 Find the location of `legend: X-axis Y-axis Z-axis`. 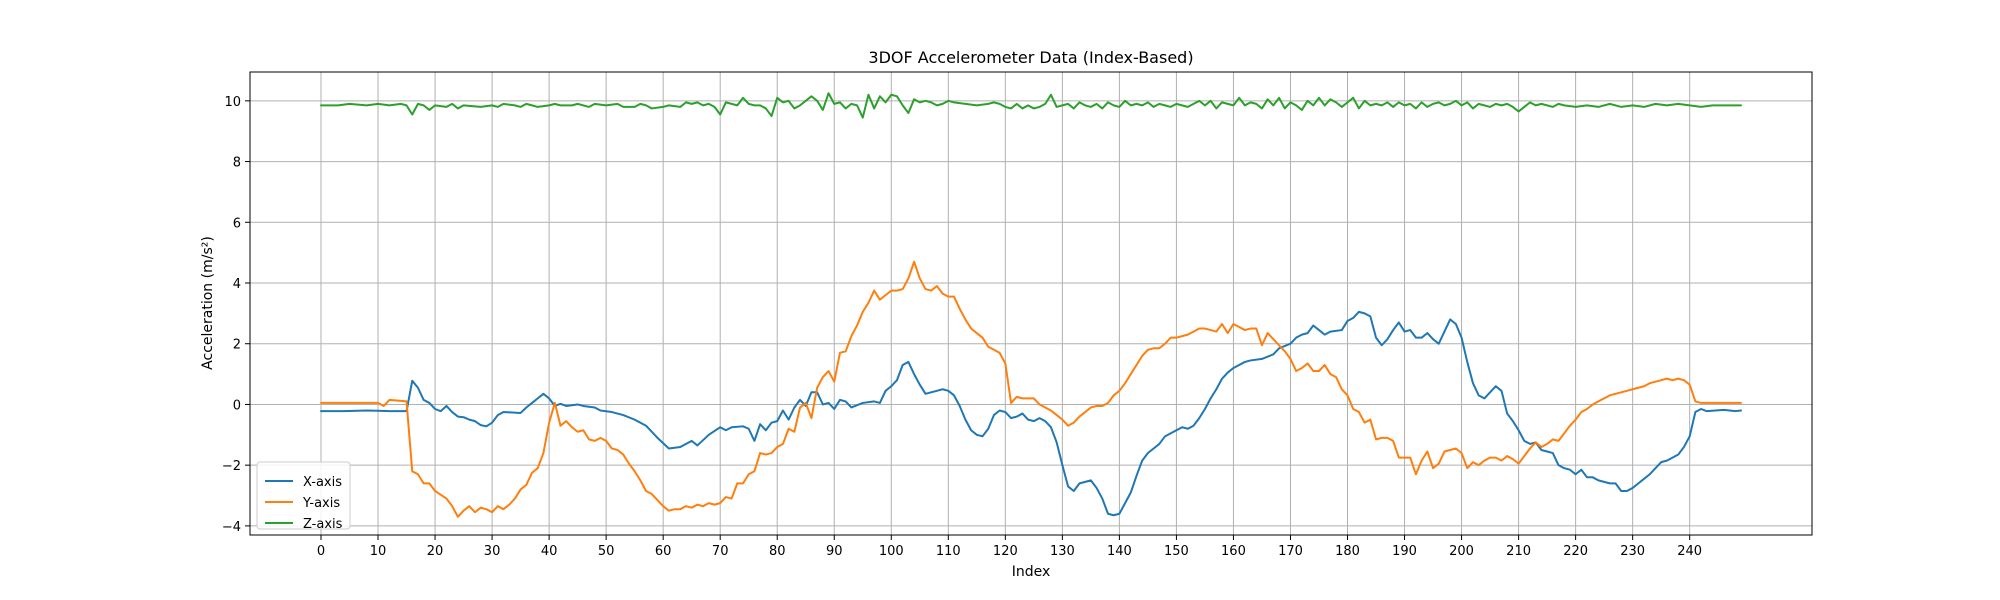

legend: X-axis Y-axis Z-axis is located at coordinates (303, 496).